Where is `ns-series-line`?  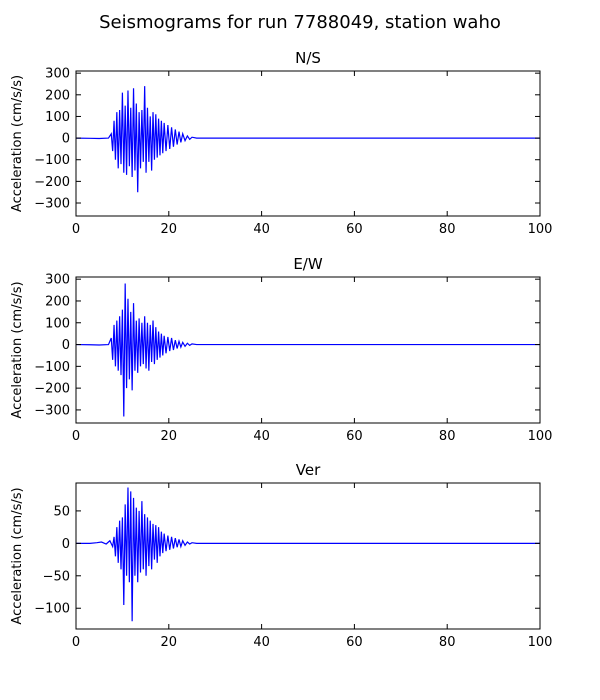 ns-series-line is located at coordinates (308, 139).